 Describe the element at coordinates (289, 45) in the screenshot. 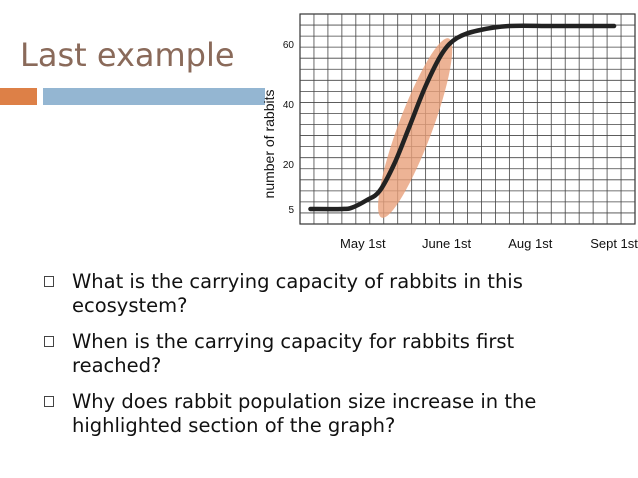

I see `y-tick-label: 60` at that location.